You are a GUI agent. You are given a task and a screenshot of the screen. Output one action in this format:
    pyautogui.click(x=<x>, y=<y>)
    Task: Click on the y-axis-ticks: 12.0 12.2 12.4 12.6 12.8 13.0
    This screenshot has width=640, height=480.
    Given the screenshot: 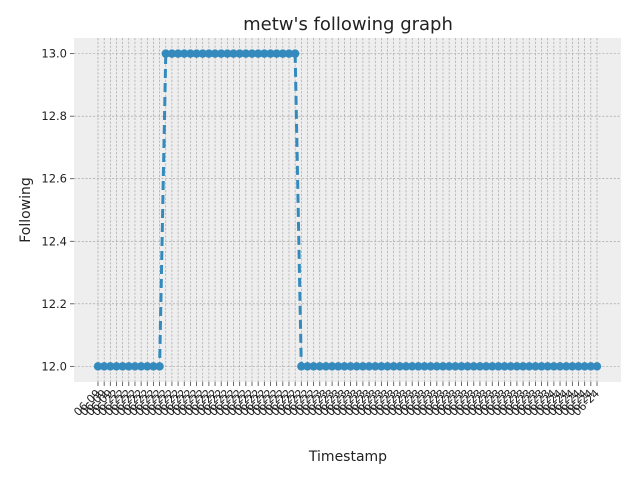 What is the action you would take?
    pyautogui.click(x=57, y=210)
    